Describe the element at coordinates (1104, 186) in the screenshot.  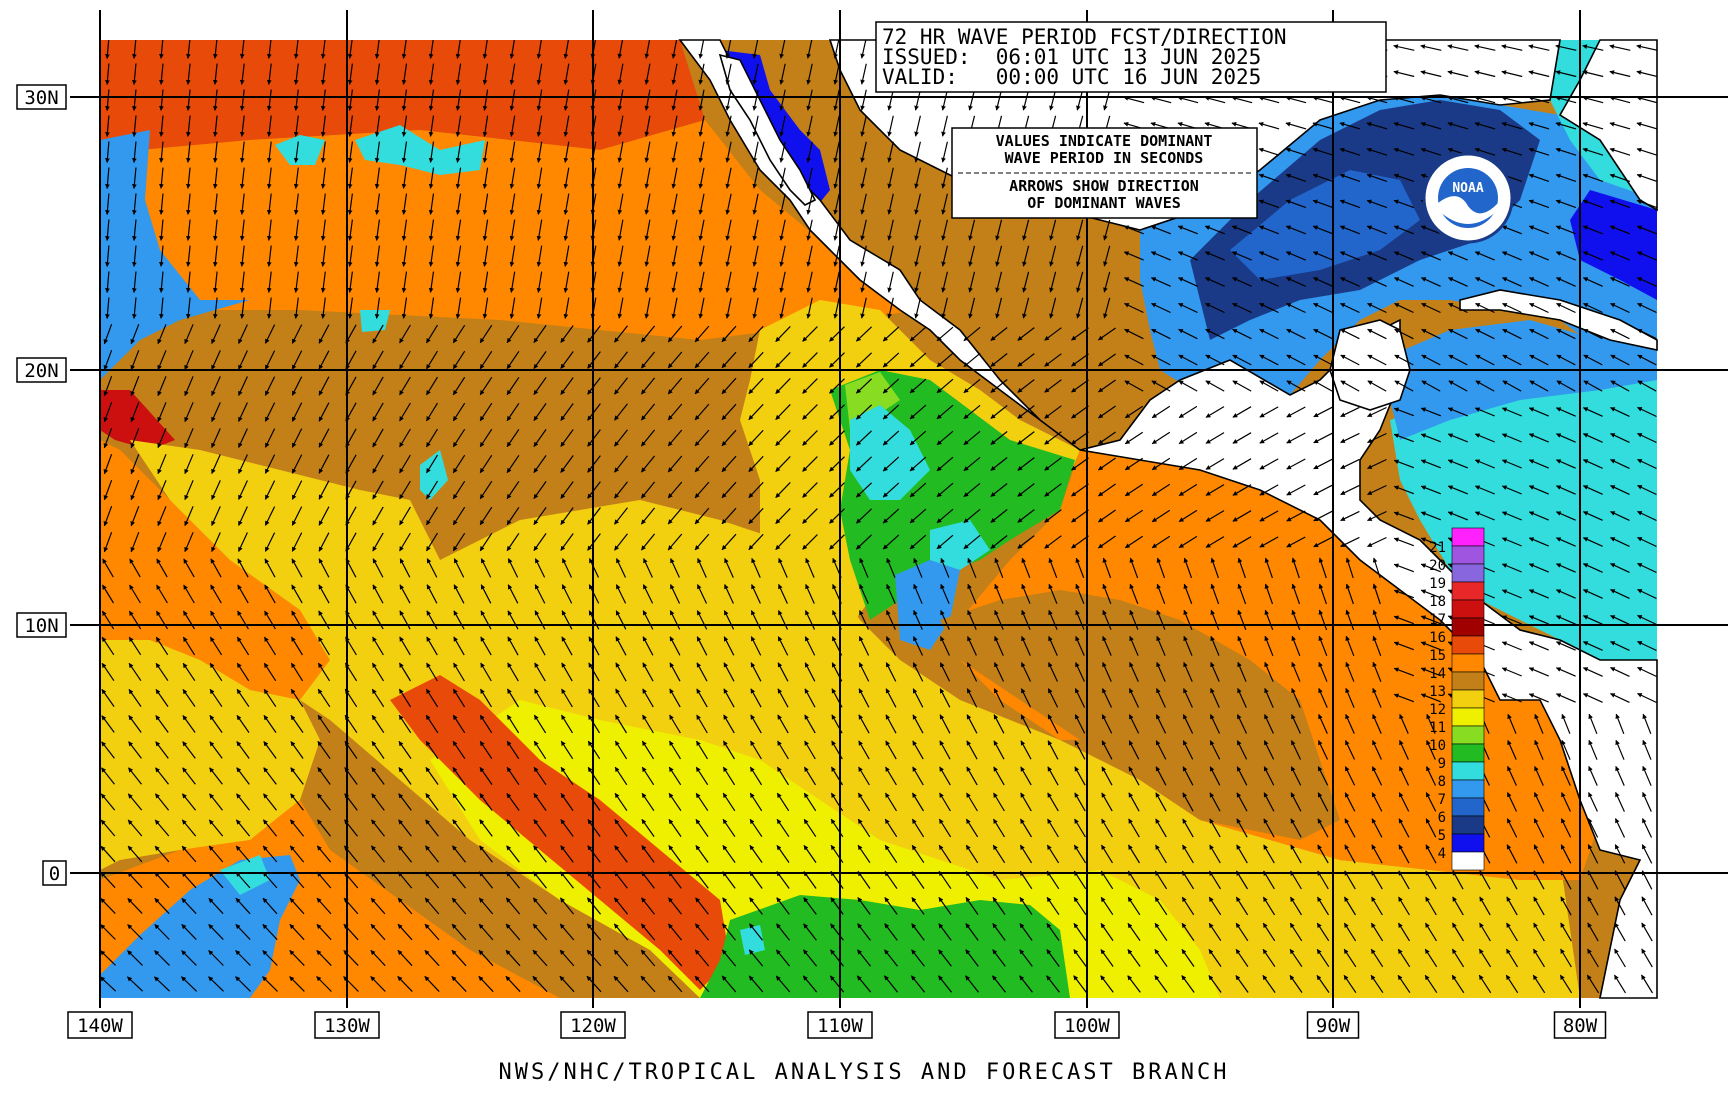
I see `note-line-3: ARROWS SHOW DIRECTION` at that location.